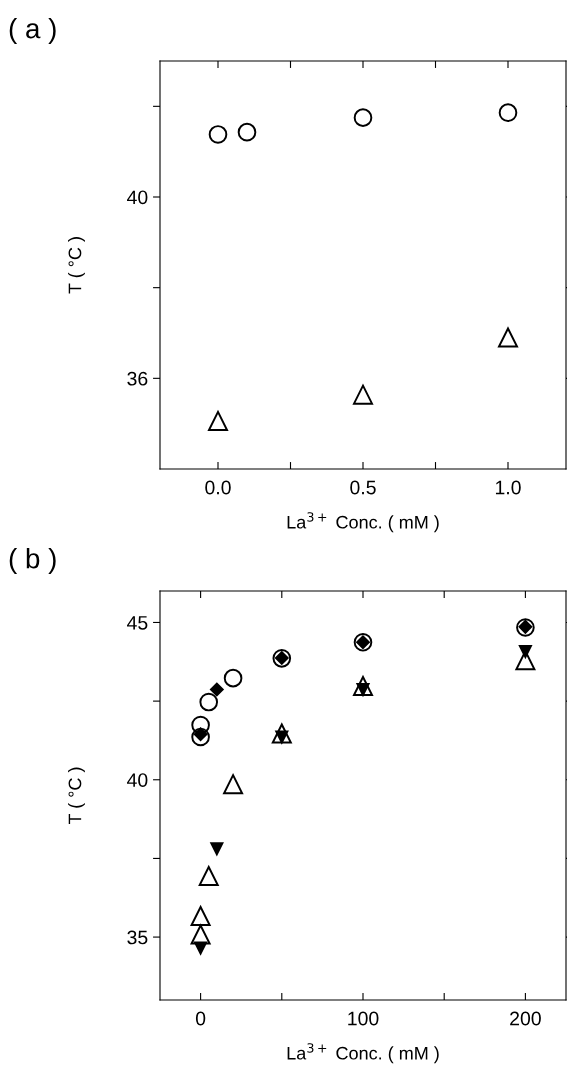 The height and width of the screenshot is (1066, 567). Describe the element at coordinates (137, 937) in the screenshot. I see `y-tick-label: 35` at that location.